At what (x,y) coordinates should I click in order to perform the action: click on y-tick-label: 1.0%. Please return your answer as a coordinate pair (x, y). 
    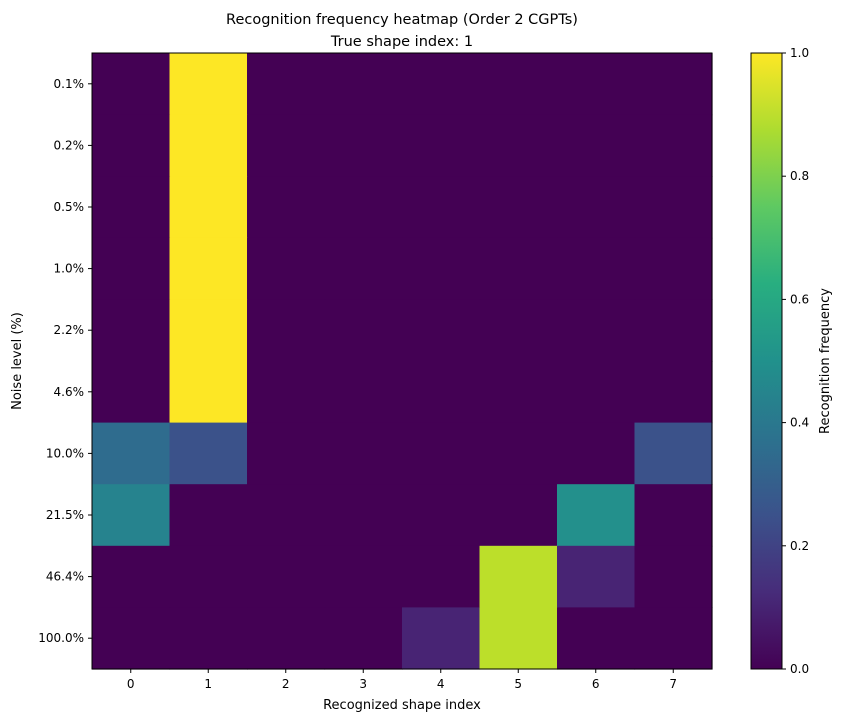
    Looking at the image, I should click on (69, 269).